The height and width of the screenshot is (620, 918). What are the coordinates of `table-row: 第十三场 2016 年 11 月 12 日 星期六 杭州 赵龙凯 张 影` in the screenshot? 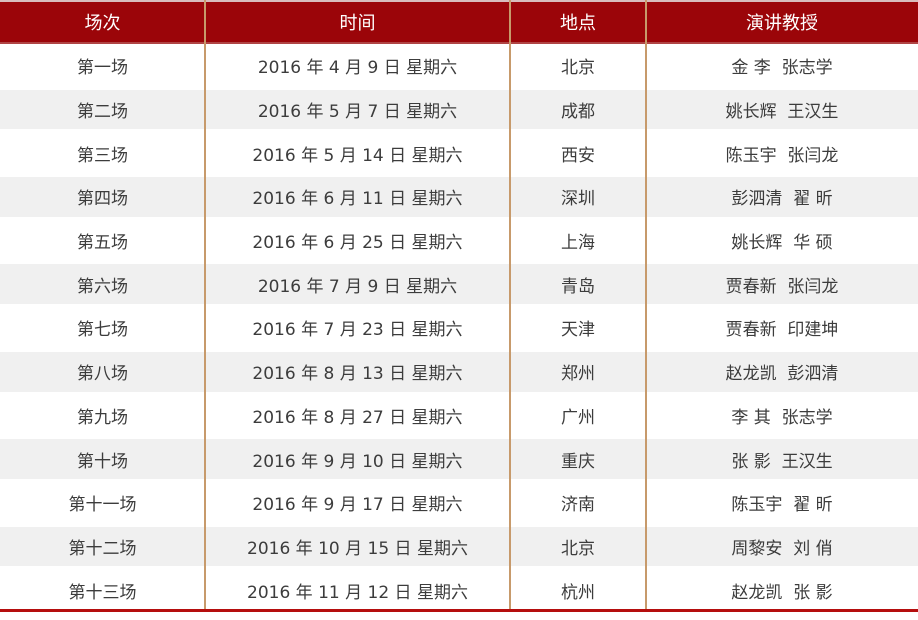 It's located at (459, 590).